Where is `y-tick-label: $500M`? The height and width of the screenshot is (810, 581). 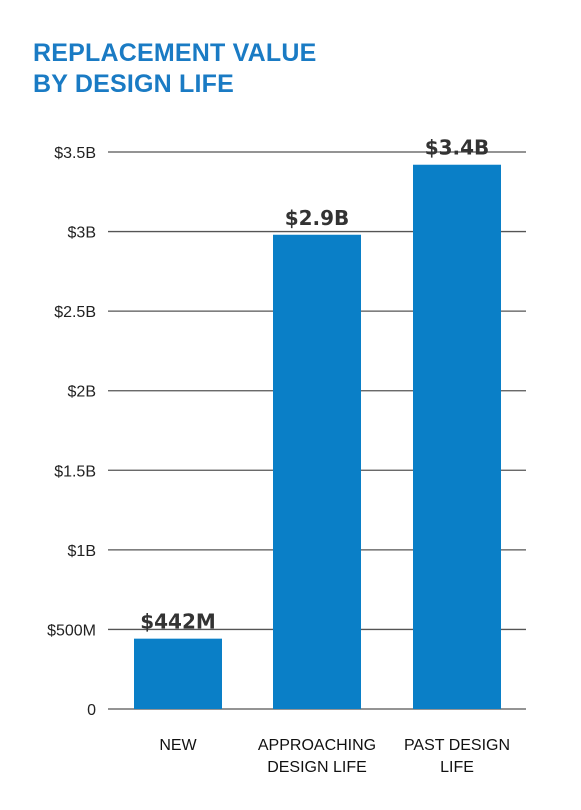 y-tick-label: $500M is located at coordinates (71, 630).